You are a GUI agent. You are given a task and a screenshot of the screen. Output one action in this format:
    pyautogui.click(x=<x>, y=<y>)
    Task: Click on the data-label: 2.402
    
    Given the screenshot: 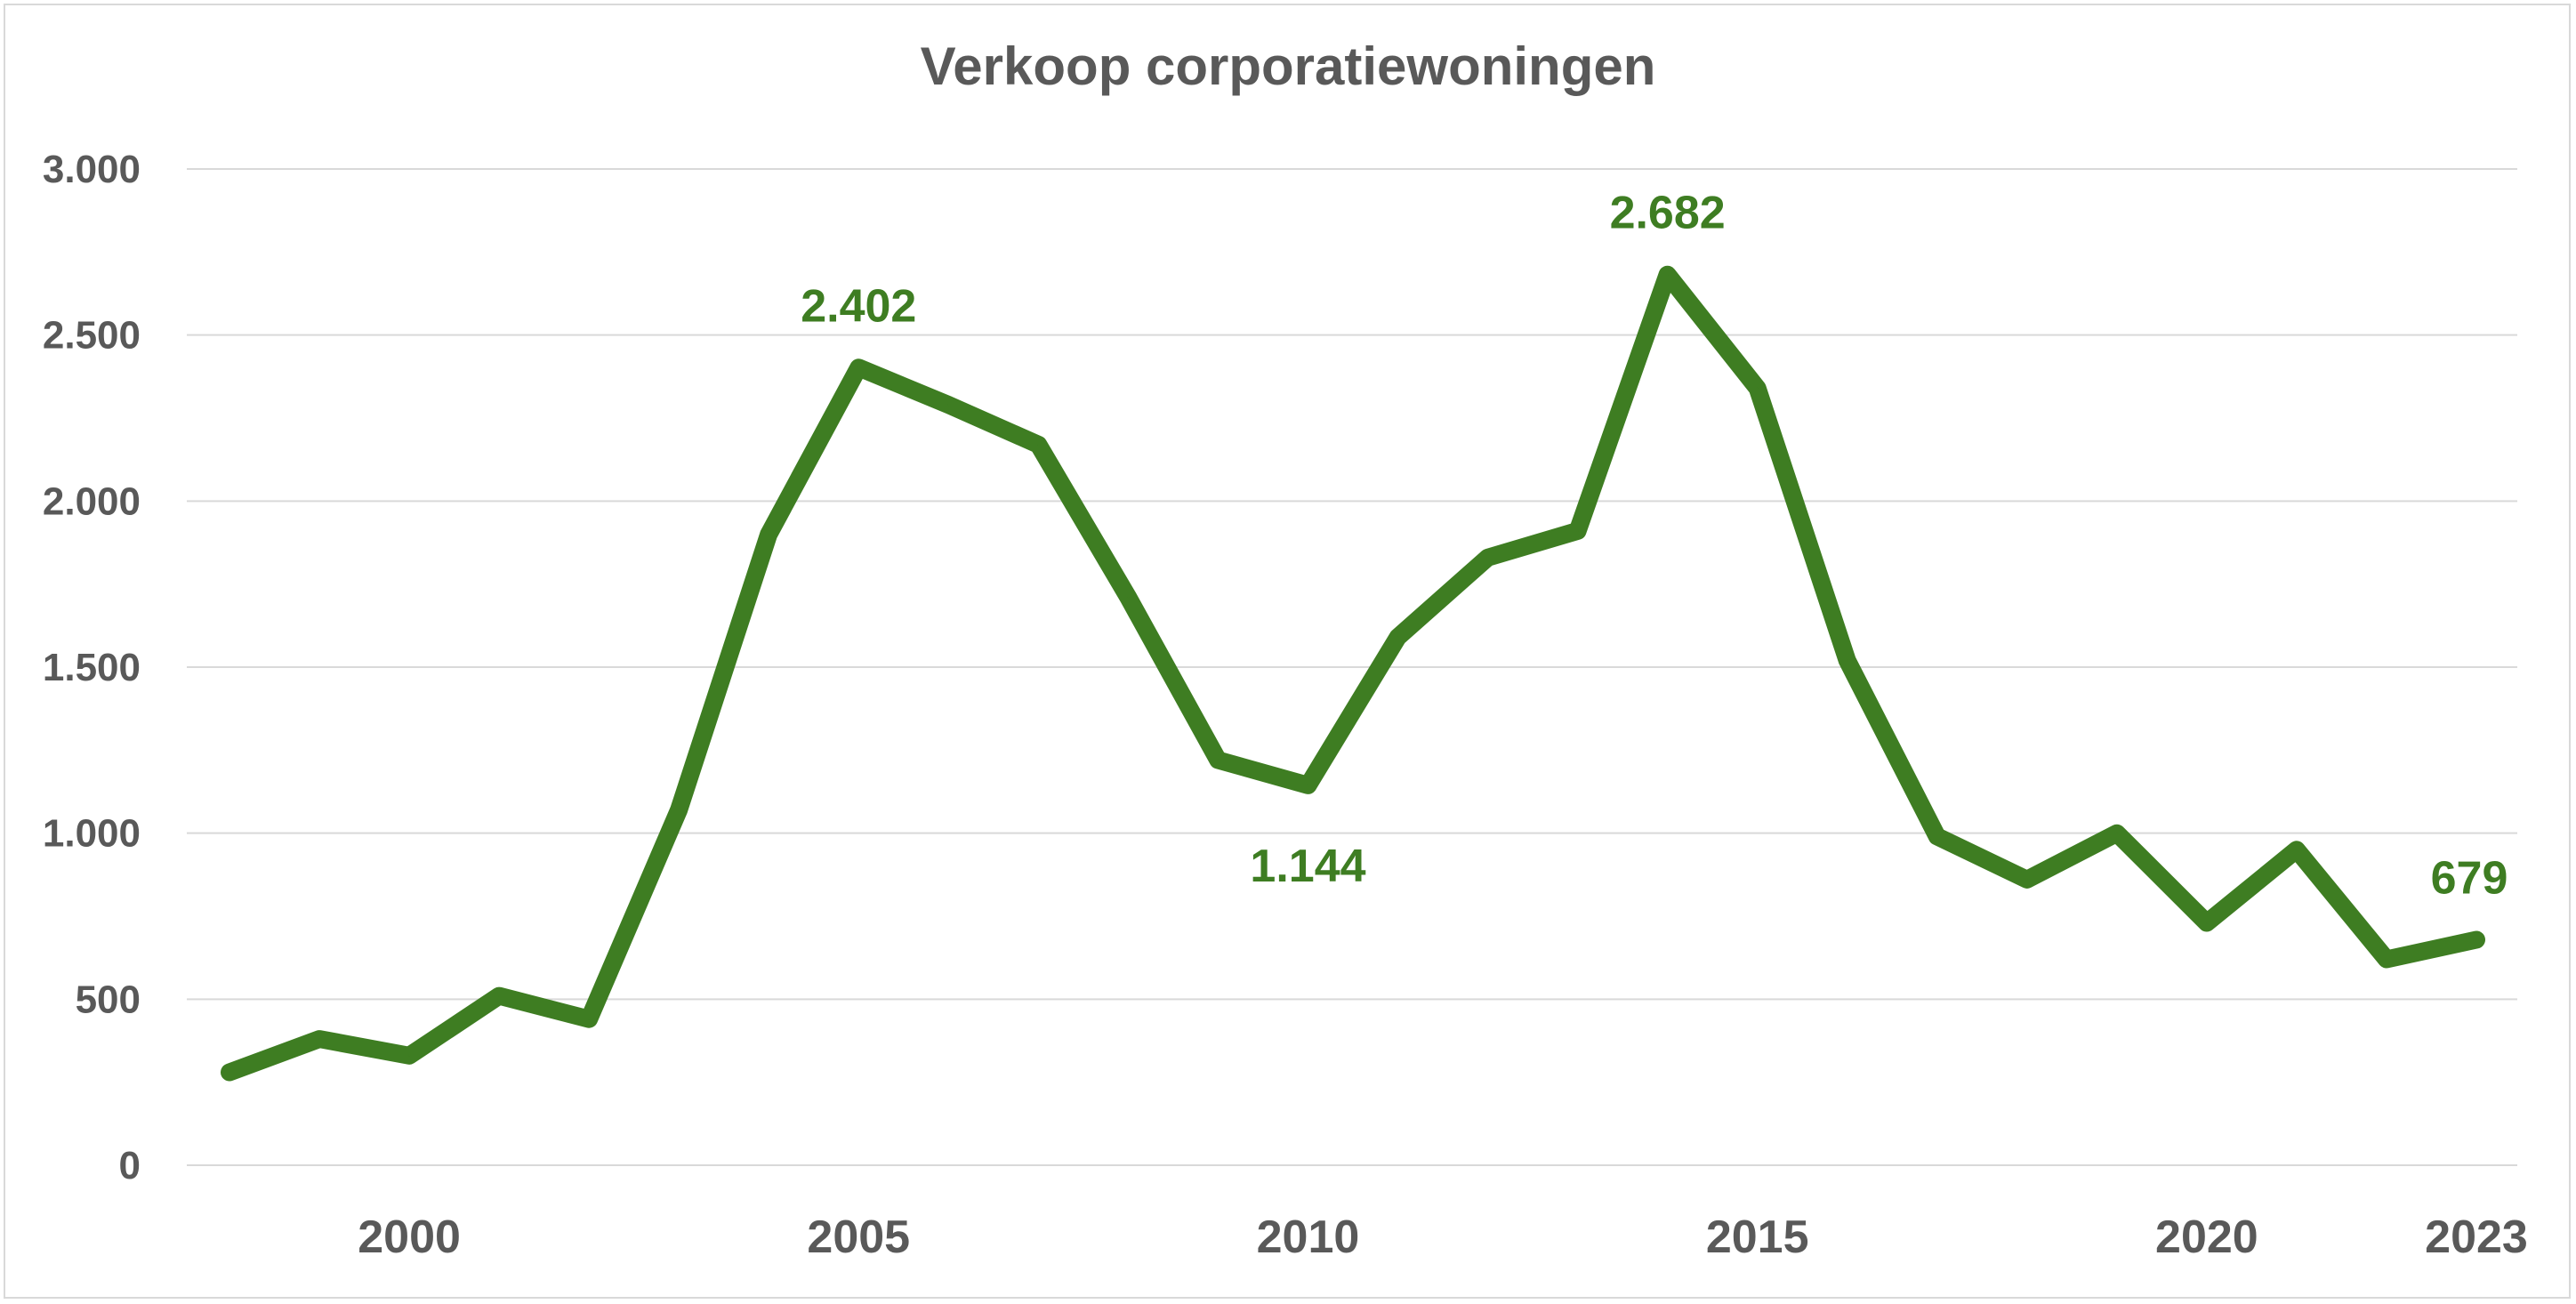 What is the action you would take?
    pyautogui.click(x=858, y=306)
    